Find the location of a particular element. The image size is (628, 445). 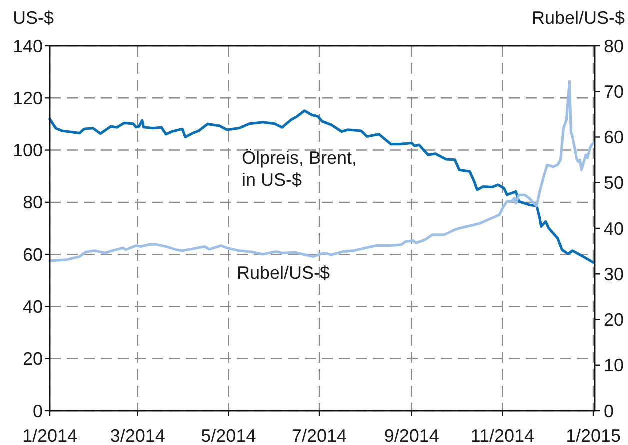

y2-tick-label: 80 is located at coordinates (614, 46).